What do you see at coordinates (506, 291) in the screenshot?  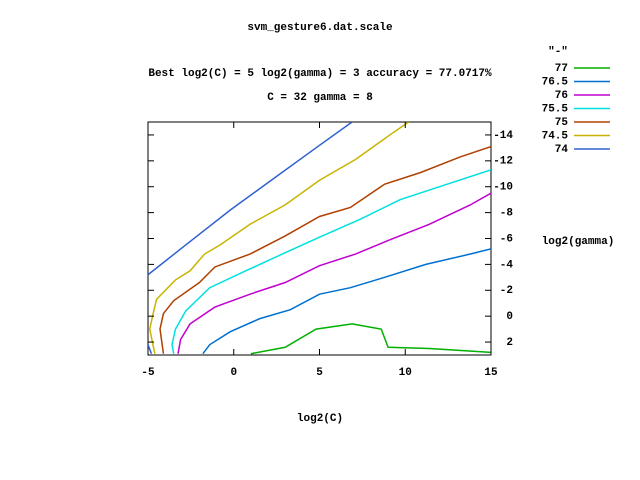 I see `y-tick-label: -2` at bounding box center [506, 291].